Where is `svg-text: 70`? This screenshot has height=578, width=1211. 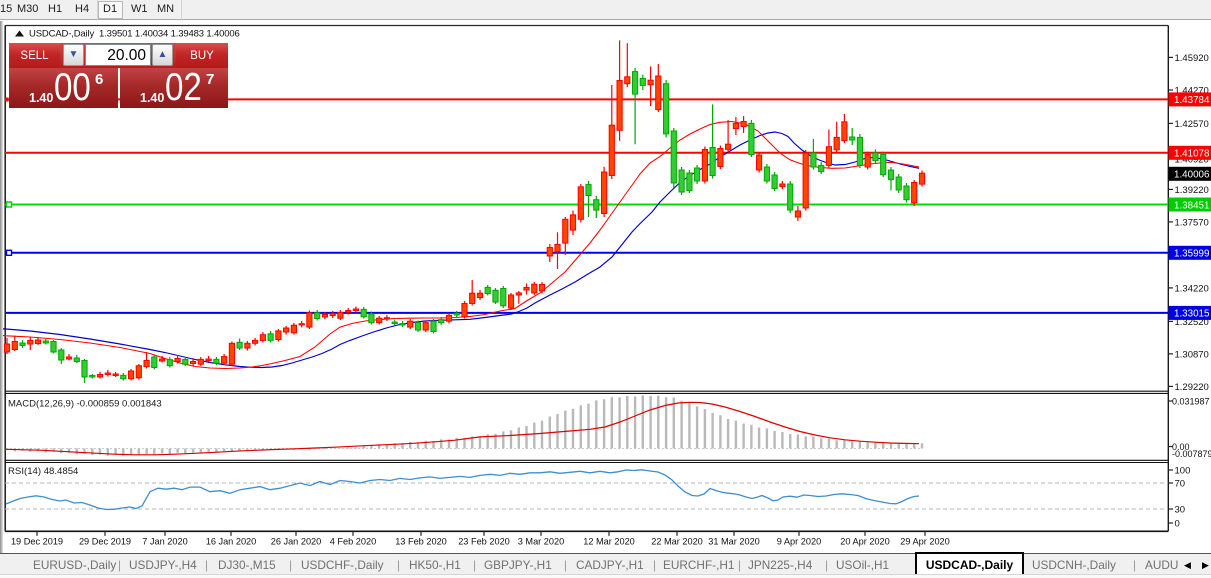 svg-text: 70 is located at coordinates (1180, 484).